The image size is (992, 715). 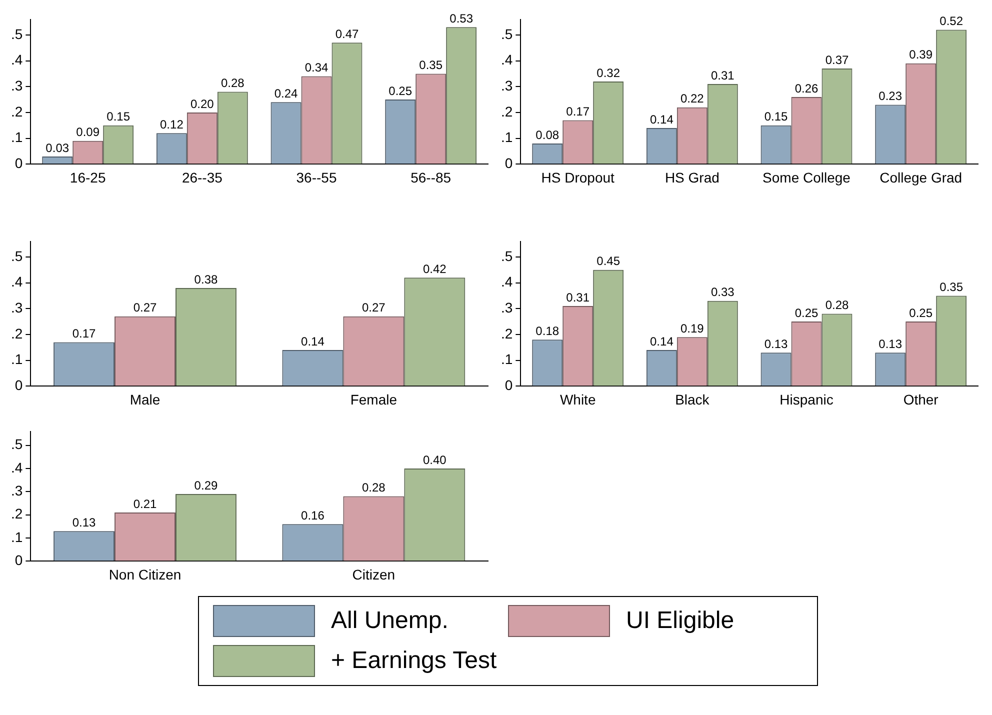 I want to click on data-label: 0.34, so click(x=316, y=67).